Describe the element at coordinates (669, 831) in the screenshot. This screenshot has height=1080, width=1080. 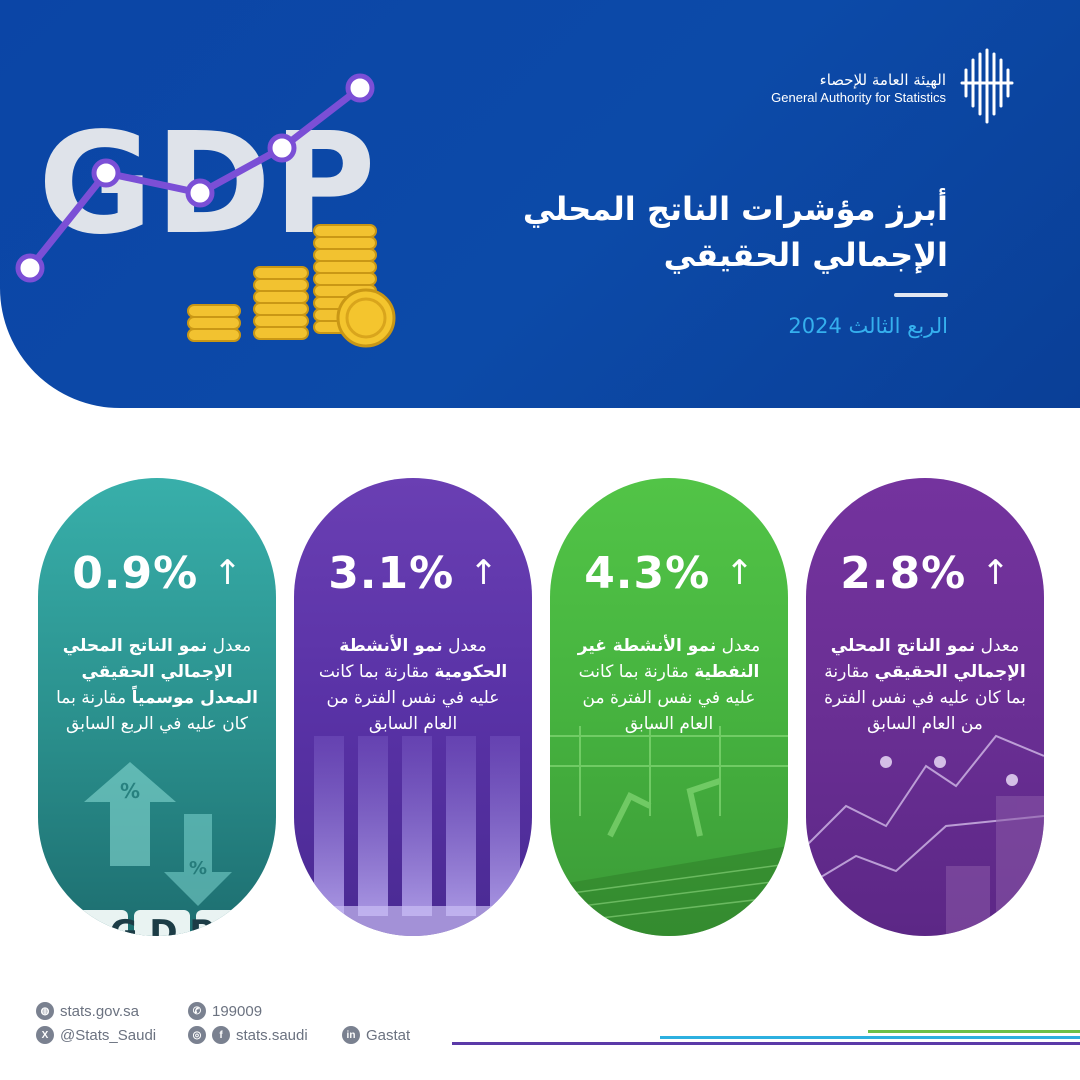
I see `factory-robots-icon` at that location.